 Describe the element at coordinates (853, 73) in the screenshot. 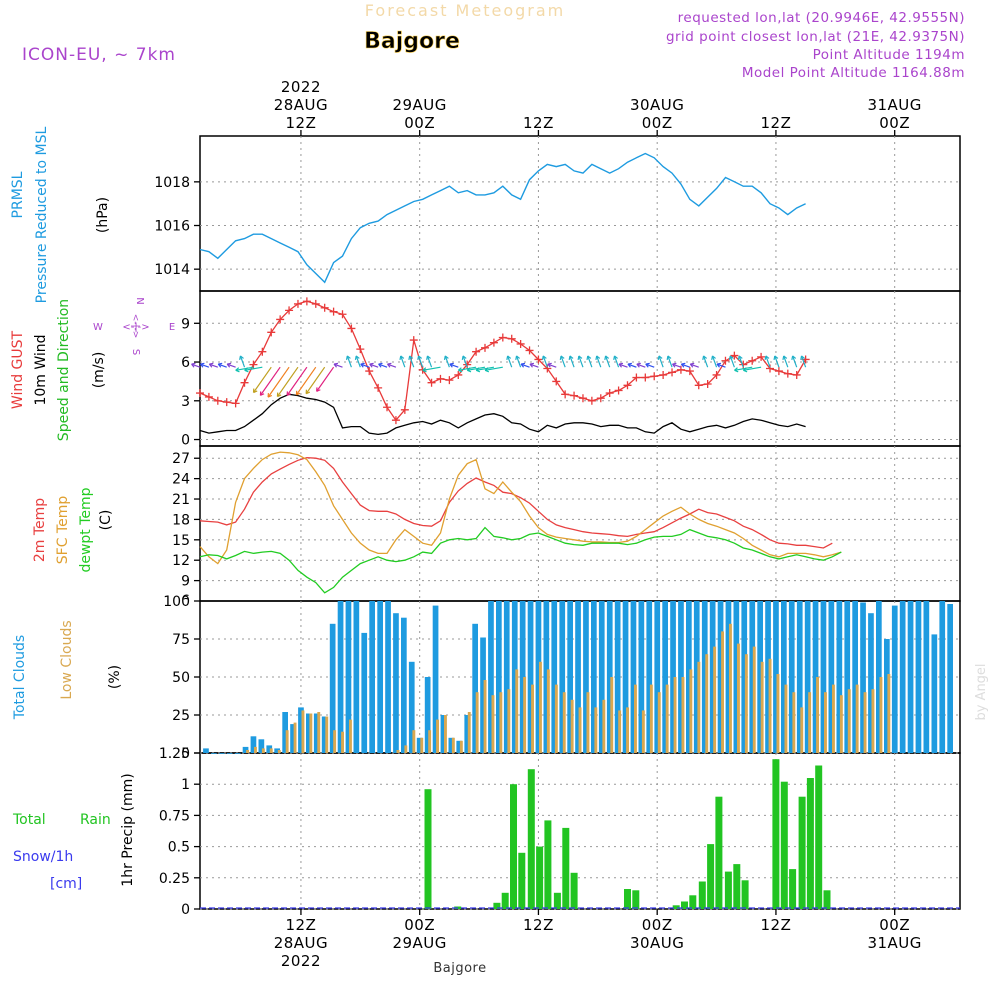

I see `model-altitude: Model Point Altitude 1164.88m` at that location.